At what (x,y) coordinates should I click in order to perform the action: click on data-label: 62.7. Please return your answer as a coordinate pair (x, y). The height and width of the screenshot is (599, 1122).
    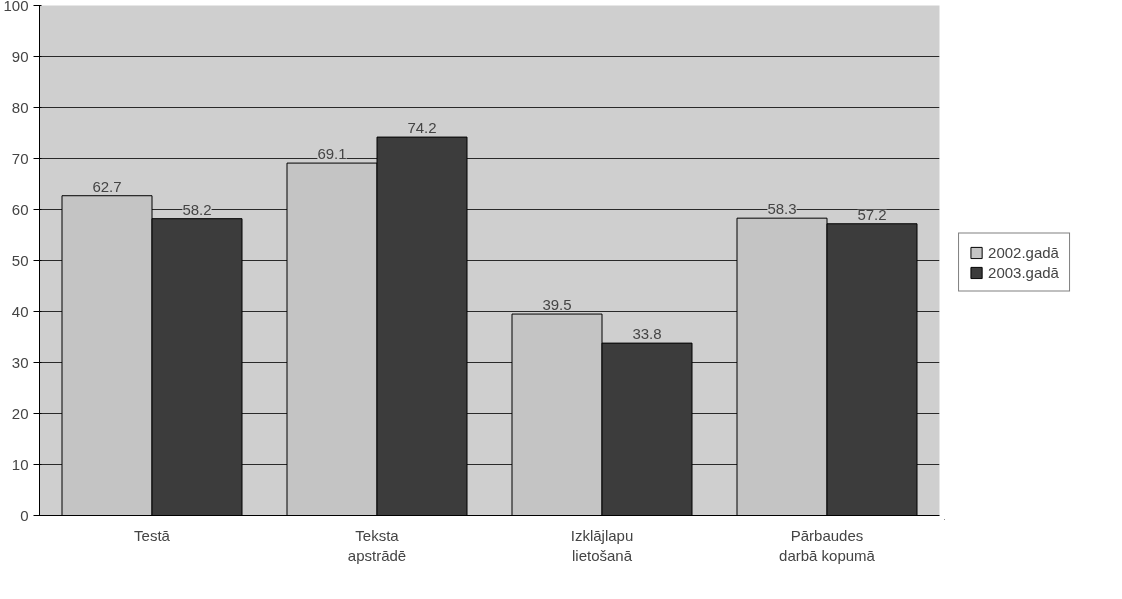
    Looking at the image, I should click on (107, 186).